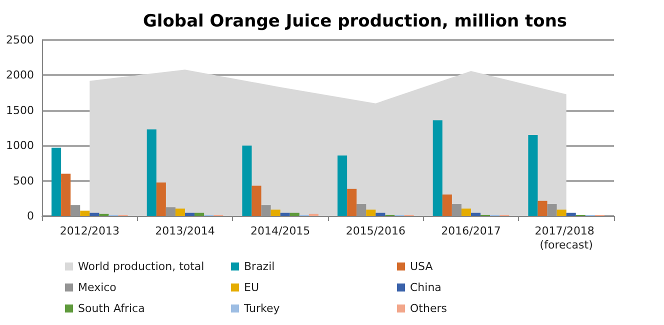 The image size is (664, 325). Describe the element at coordinates (252, 287) in the screenshot. I see `legend-label: EU` at that location.